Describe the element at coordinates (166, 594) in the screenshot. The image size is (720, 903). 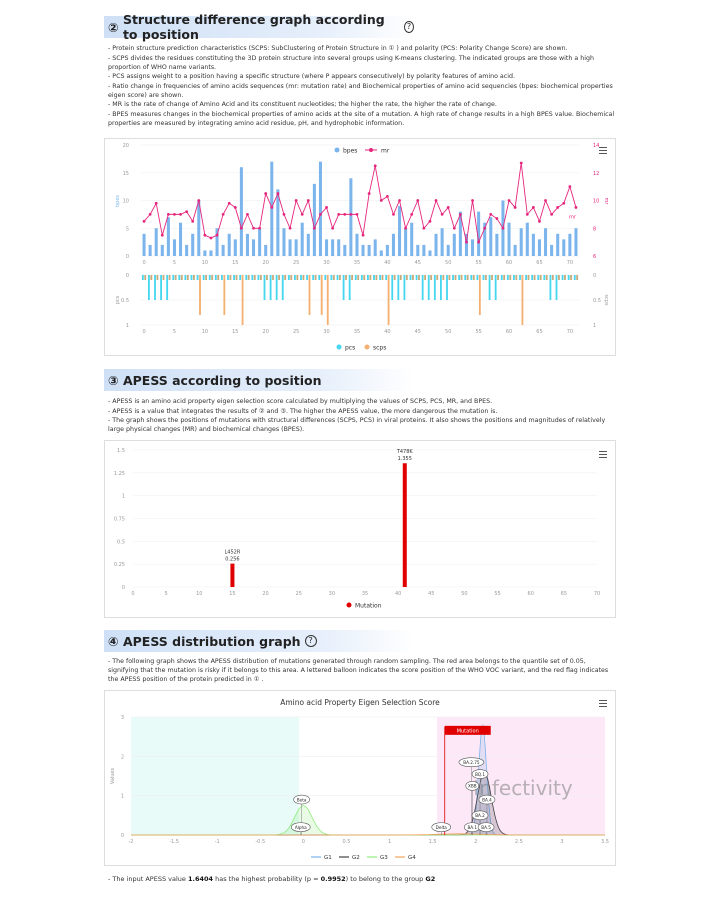
I see `x-tick: 5` at that location.